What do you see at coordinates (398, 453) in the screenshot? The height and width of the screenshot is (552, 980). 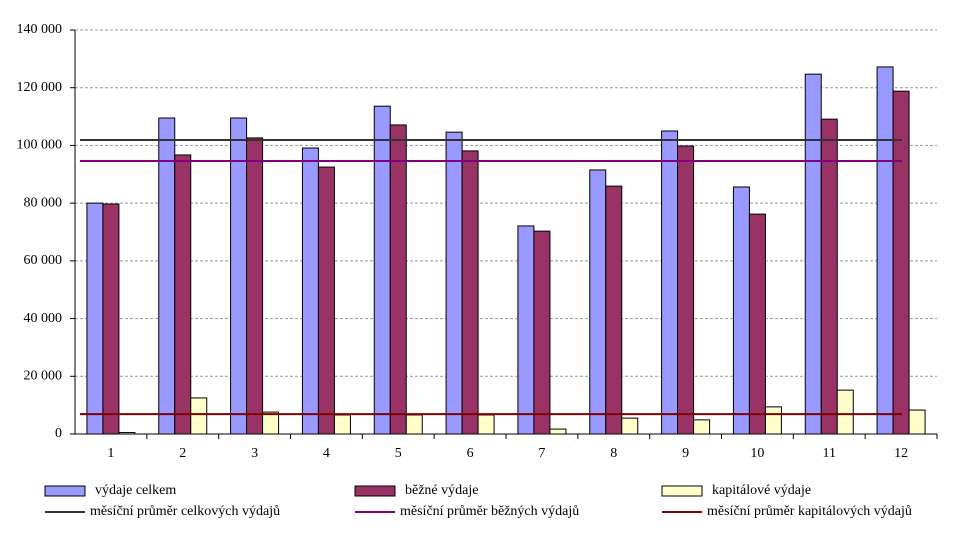 I see `x-tick-label: 5` at bounding box center [398, 453].